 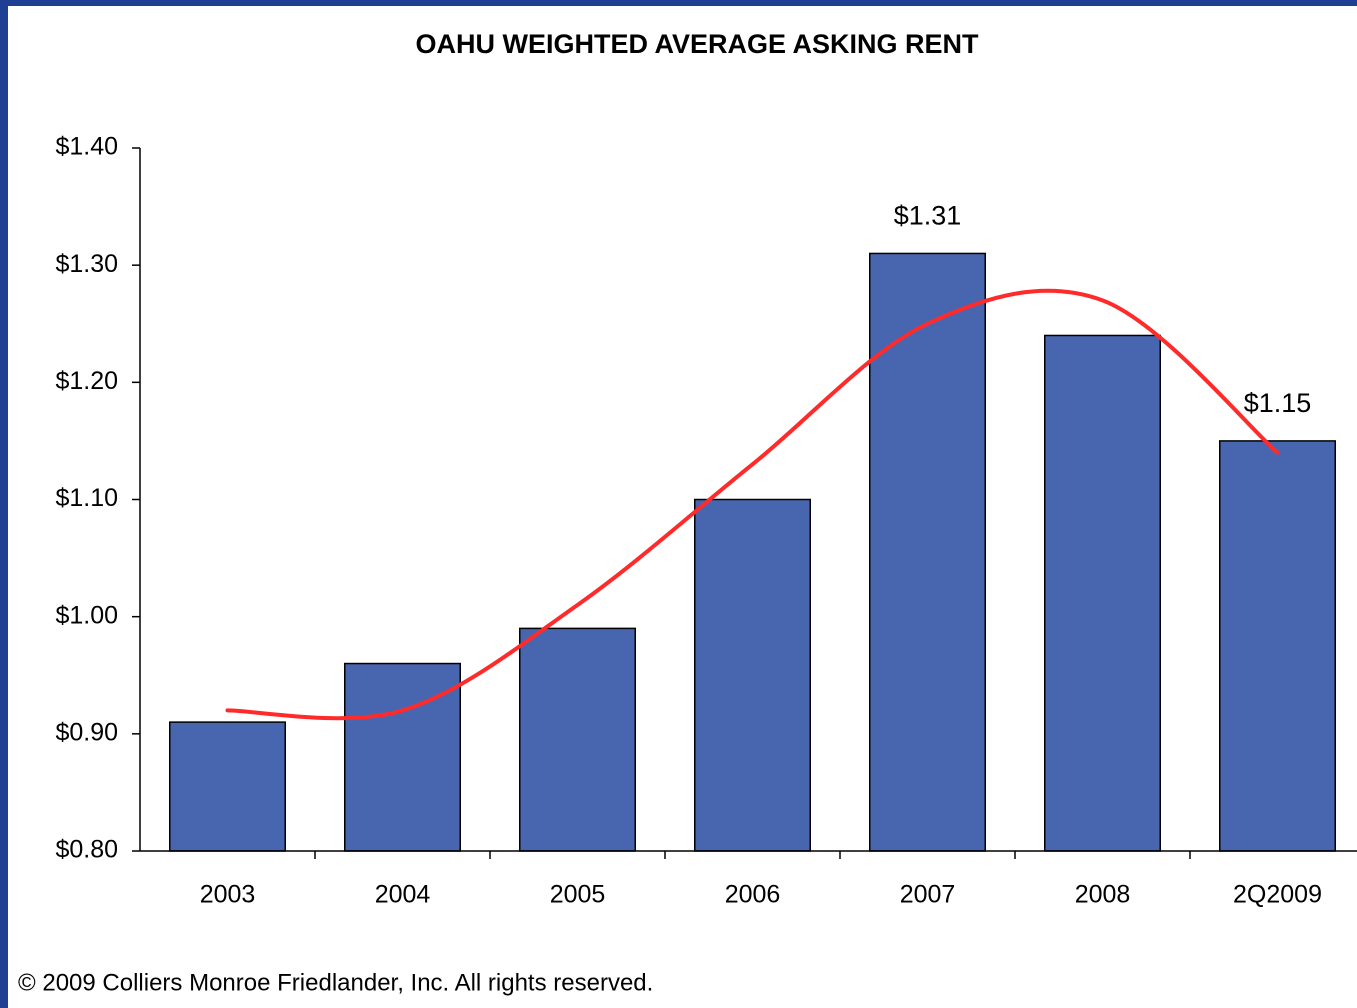 I want to click on data-label: $1.31, so click(x=928, y=216).